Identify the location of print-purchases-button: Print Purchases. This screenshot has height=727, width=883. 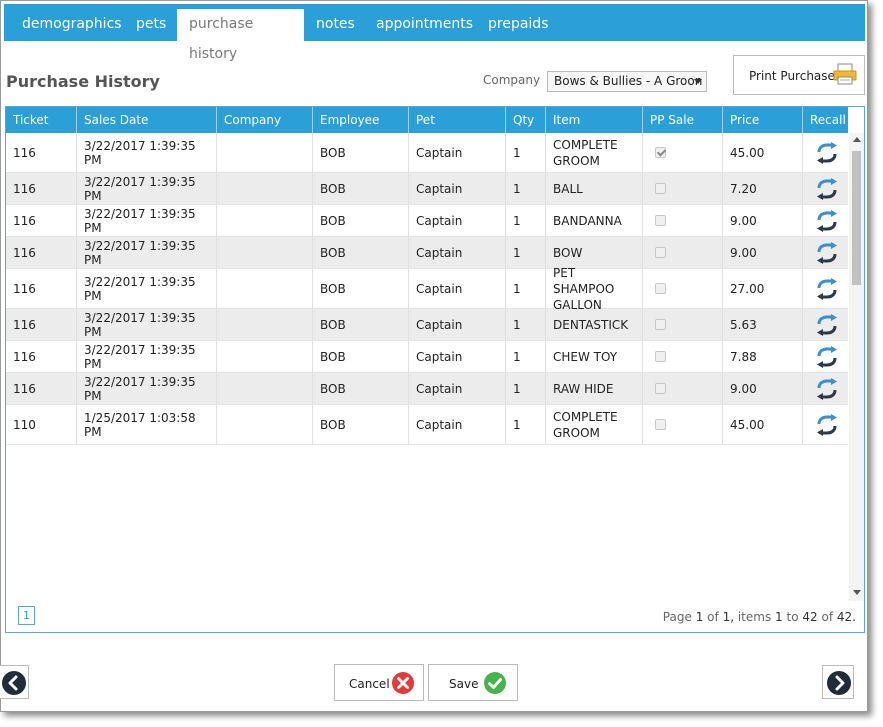
(799, 75).